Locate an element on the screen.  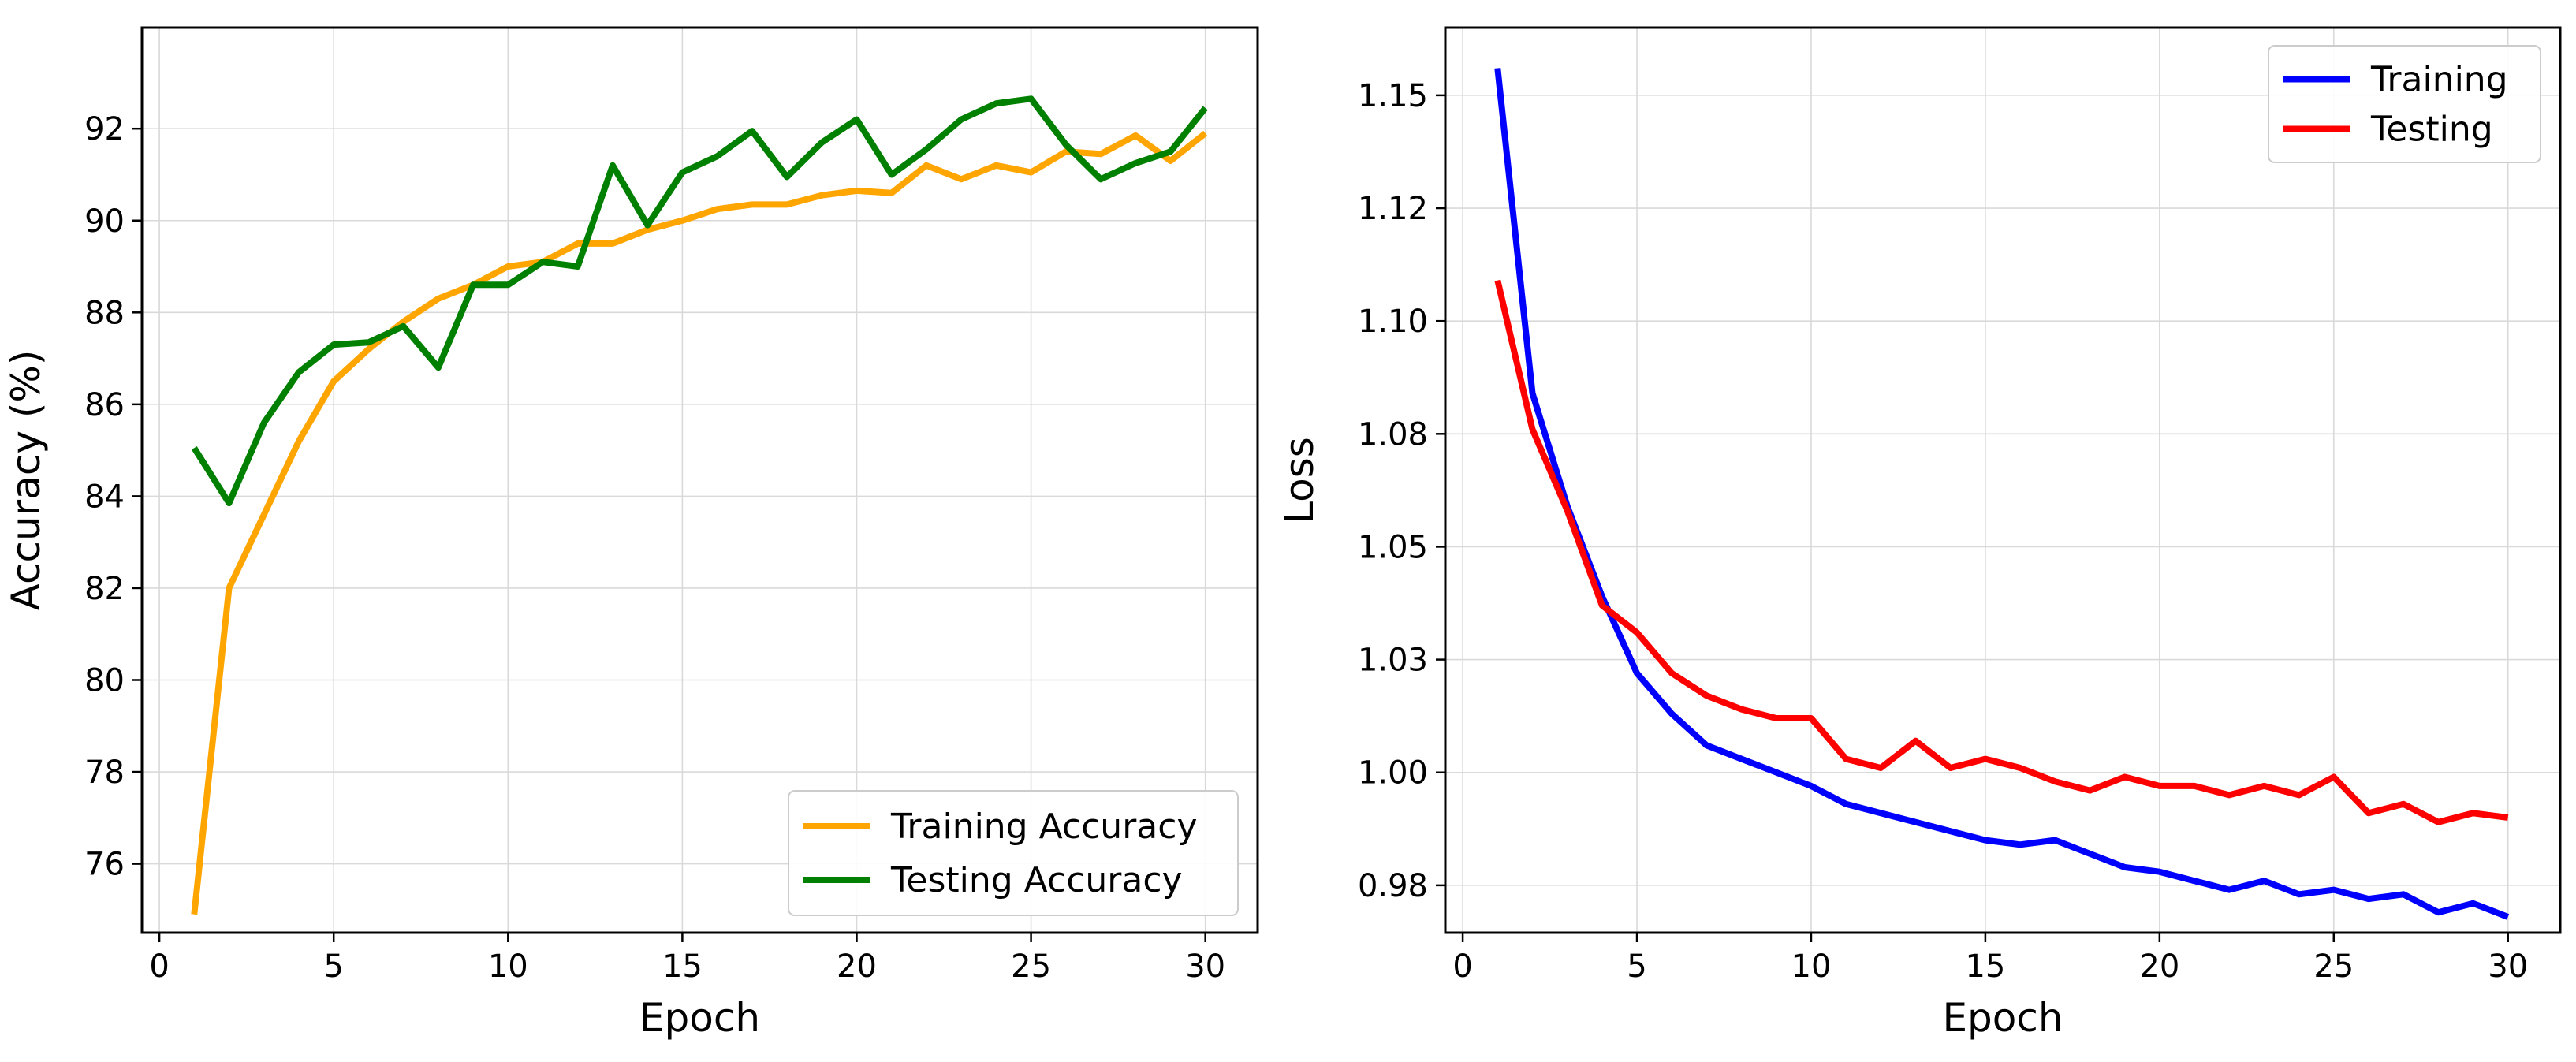
chart2-xtick-label: 25 is located at coordinates (2334, 966).